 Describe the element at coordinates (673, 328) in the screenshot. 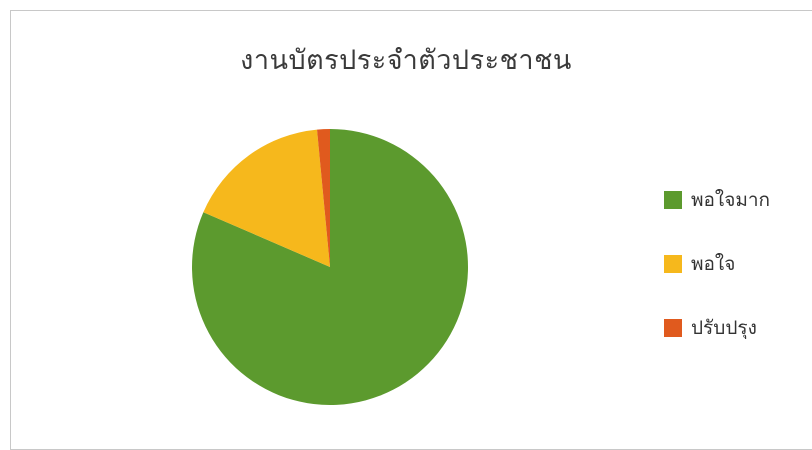

I see `legend-swatch-improve` at that location.